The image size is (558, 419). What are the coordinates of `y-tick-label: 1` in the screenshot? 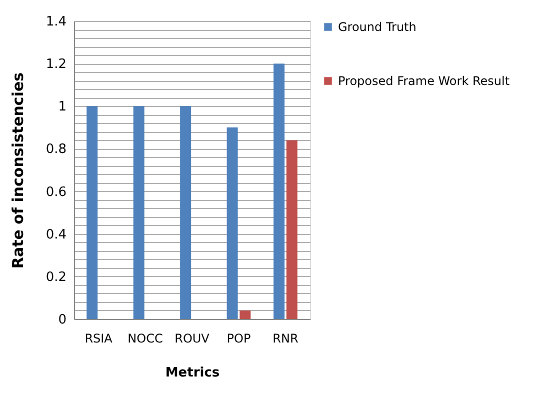 It's located at (62, 107).